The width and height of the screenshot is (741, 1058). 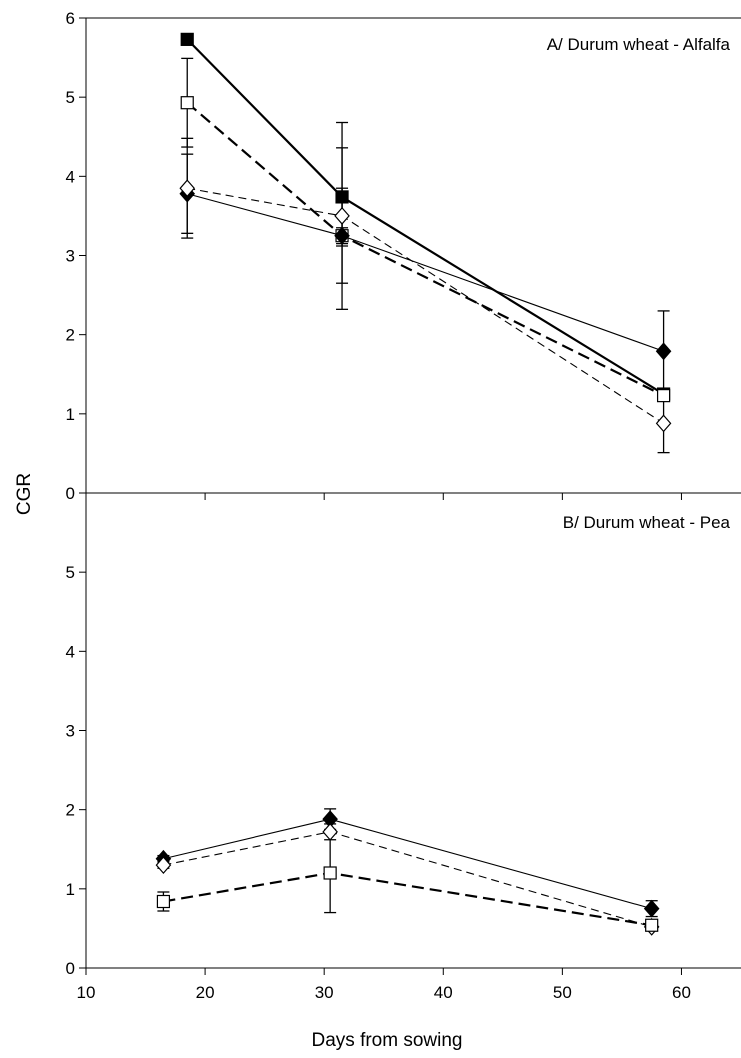 I want to click on panel-a-y-tick-label: 4, so click(x=70, y=176).